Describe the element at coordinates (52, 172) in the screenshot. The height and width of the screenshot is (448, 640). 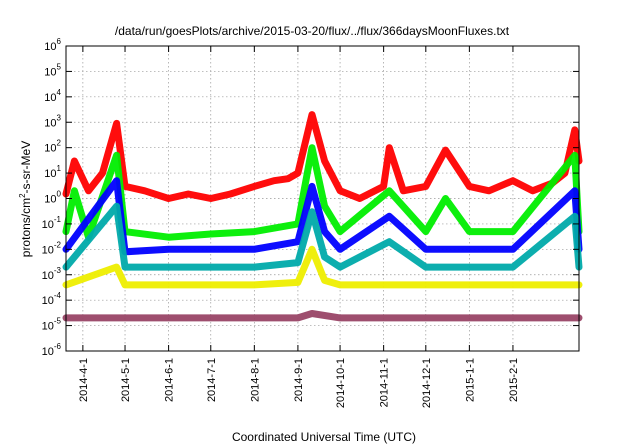
I see `y-tick-label: 10¹` at that location.